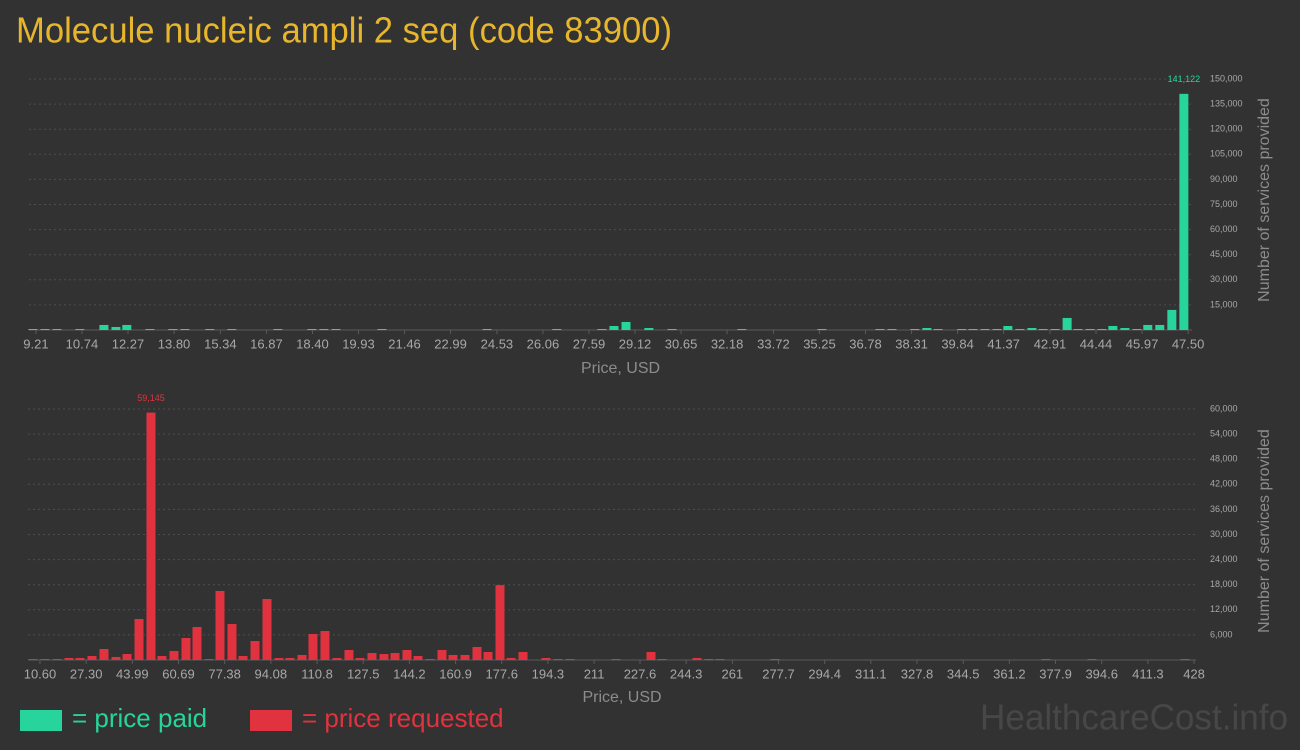  I want to click on x-tick-label: 12.27, so click(128, 343).